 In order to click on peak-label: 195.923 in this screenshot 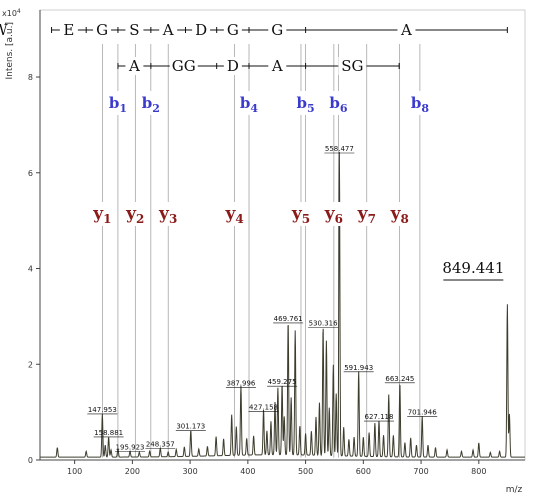, I will do `click(130, 447)`.